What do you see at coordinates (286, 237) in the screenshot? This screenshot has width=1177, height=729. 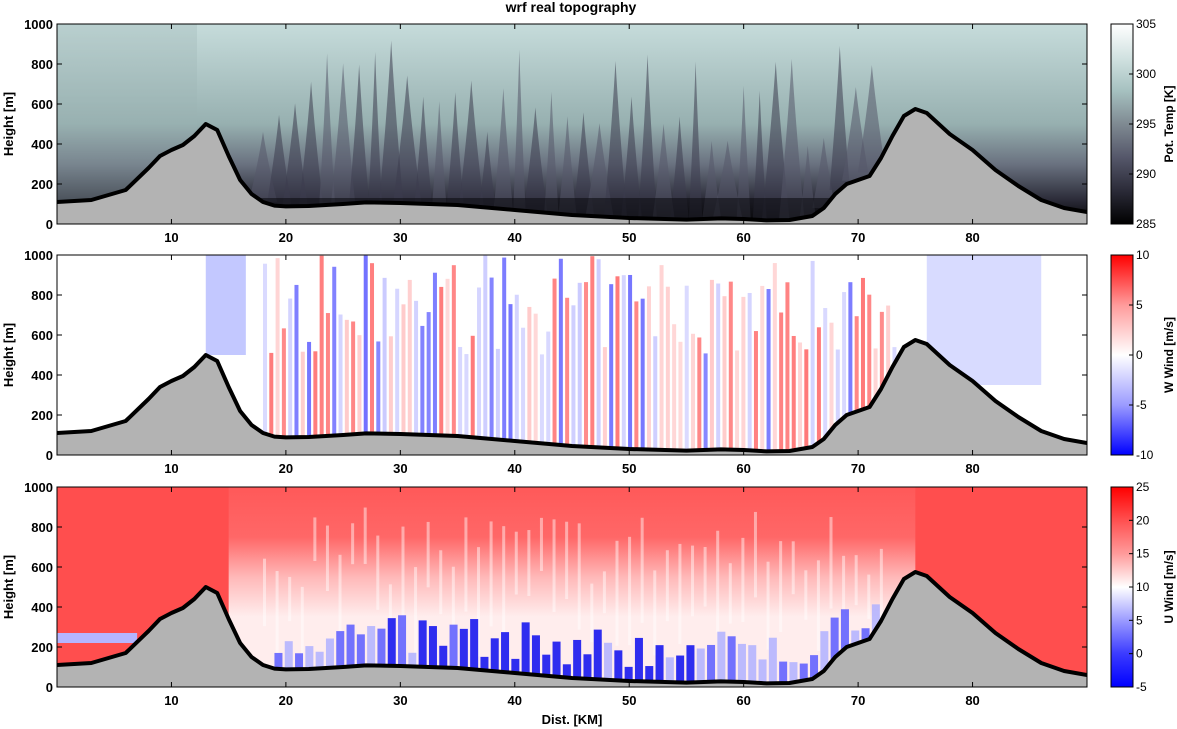 I see `x-tick-label: 20` at bounding box center [286, 237].